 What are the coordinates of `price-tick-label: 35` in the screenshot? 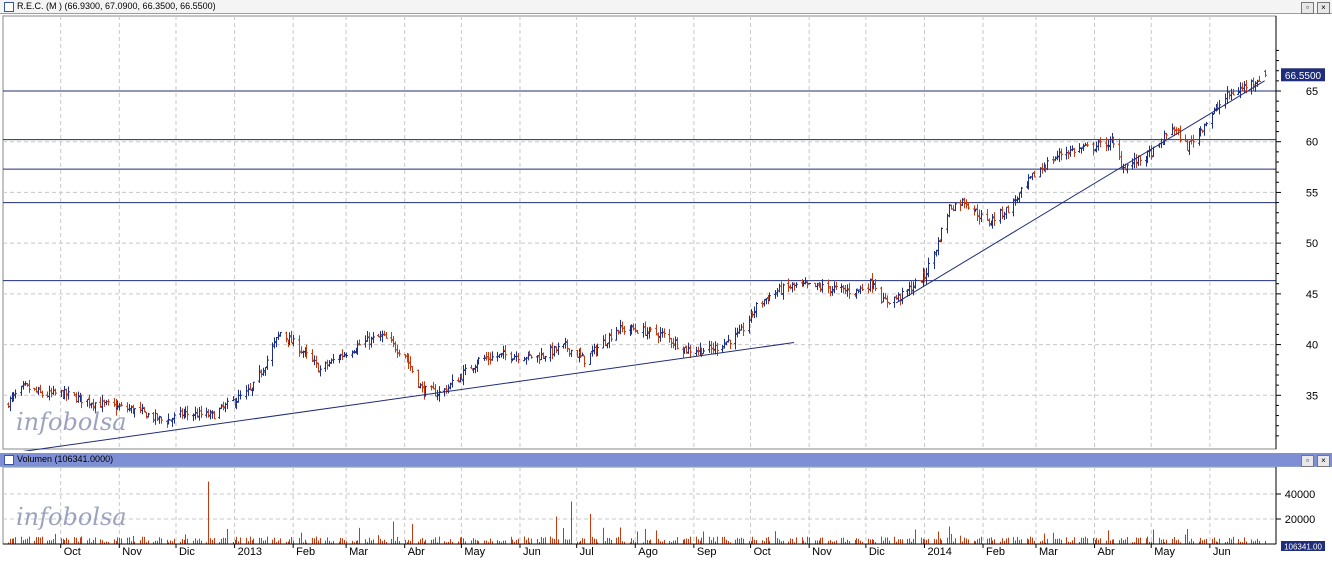 It's located at (1312, 396).